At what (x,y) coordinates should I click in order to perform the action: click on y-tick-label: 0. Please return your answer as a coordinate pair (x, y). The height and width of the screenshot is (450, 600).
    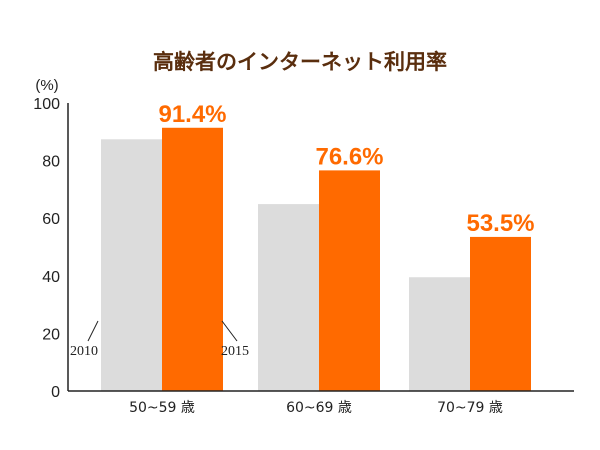
    Looking at the image, I should click on (55, 392).